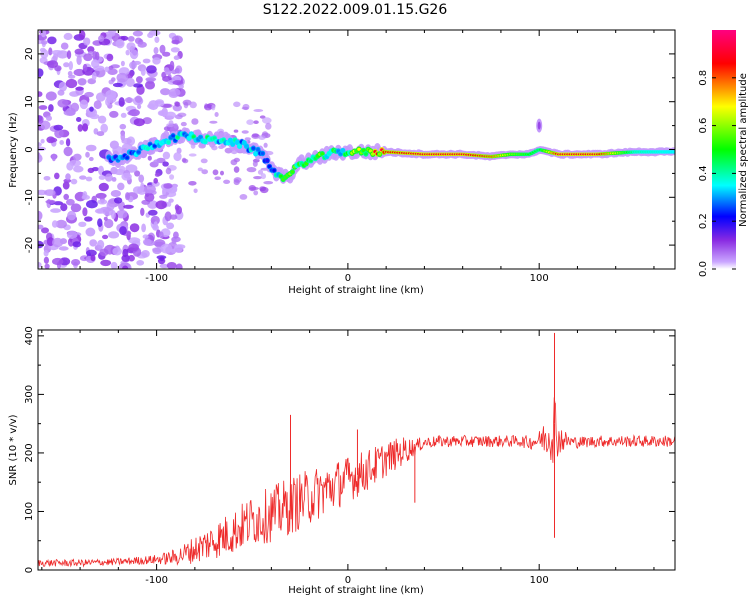 The height and width of the screenshot is (600, 750). Describe the element at coordinates (539, 580) in the screenshot. I see `x-tick-label: 100` at that location.